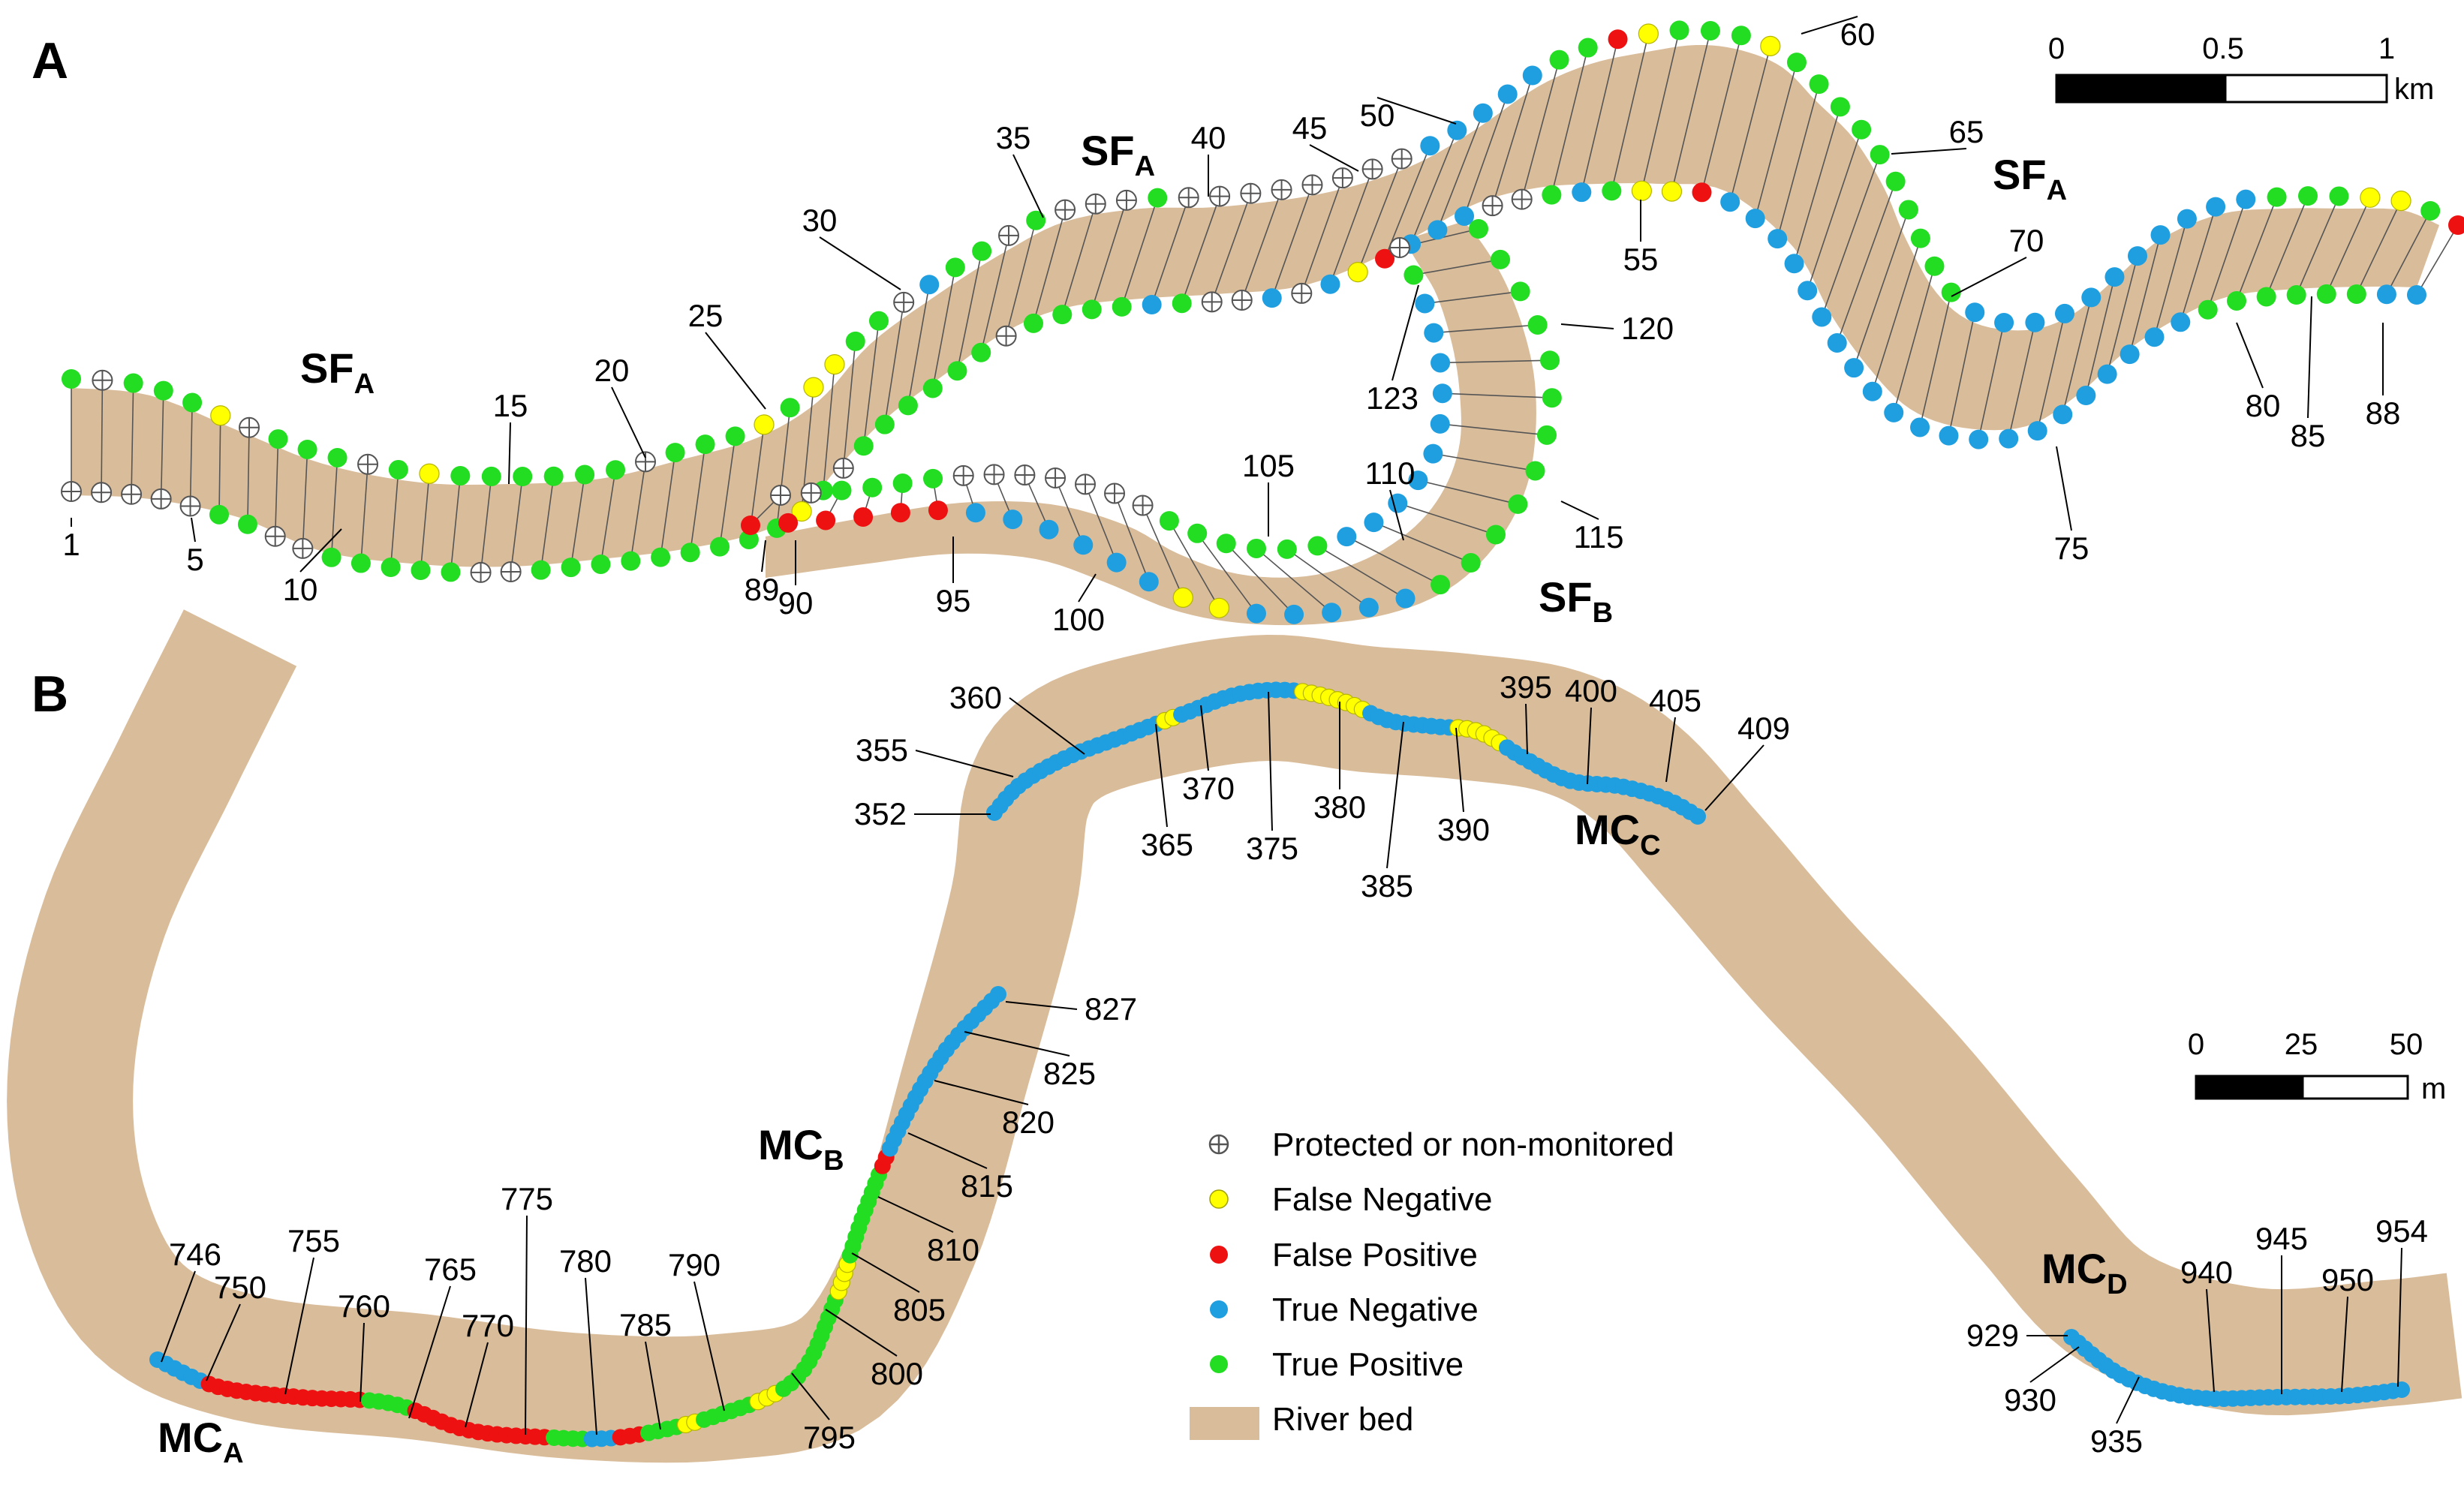 The image size is (2464, 1494). Describe the element at coordinates (801, 1149) in the screenshot. I see `reach-label: MCB` at that location.